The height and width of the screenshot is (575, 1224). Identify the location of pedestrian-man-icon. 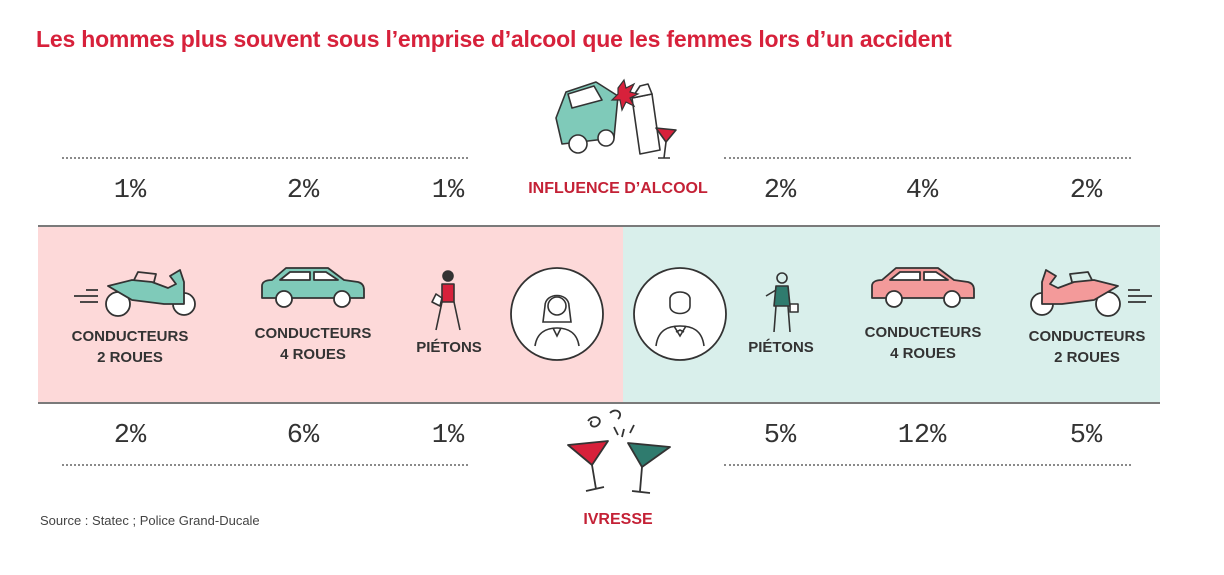
(782, 302).